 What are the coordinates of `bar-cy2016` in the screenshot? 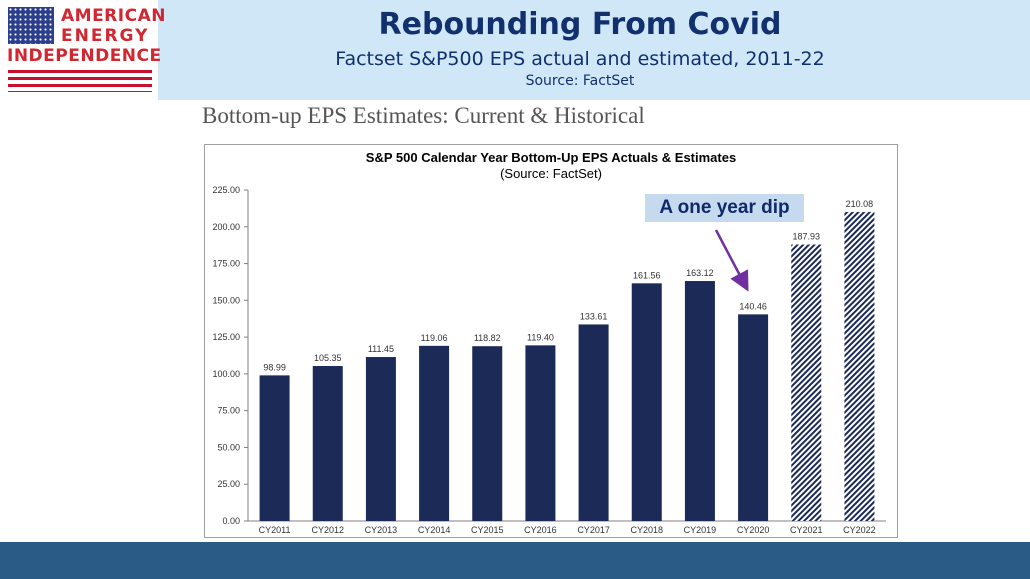 It's located at (540, 433).